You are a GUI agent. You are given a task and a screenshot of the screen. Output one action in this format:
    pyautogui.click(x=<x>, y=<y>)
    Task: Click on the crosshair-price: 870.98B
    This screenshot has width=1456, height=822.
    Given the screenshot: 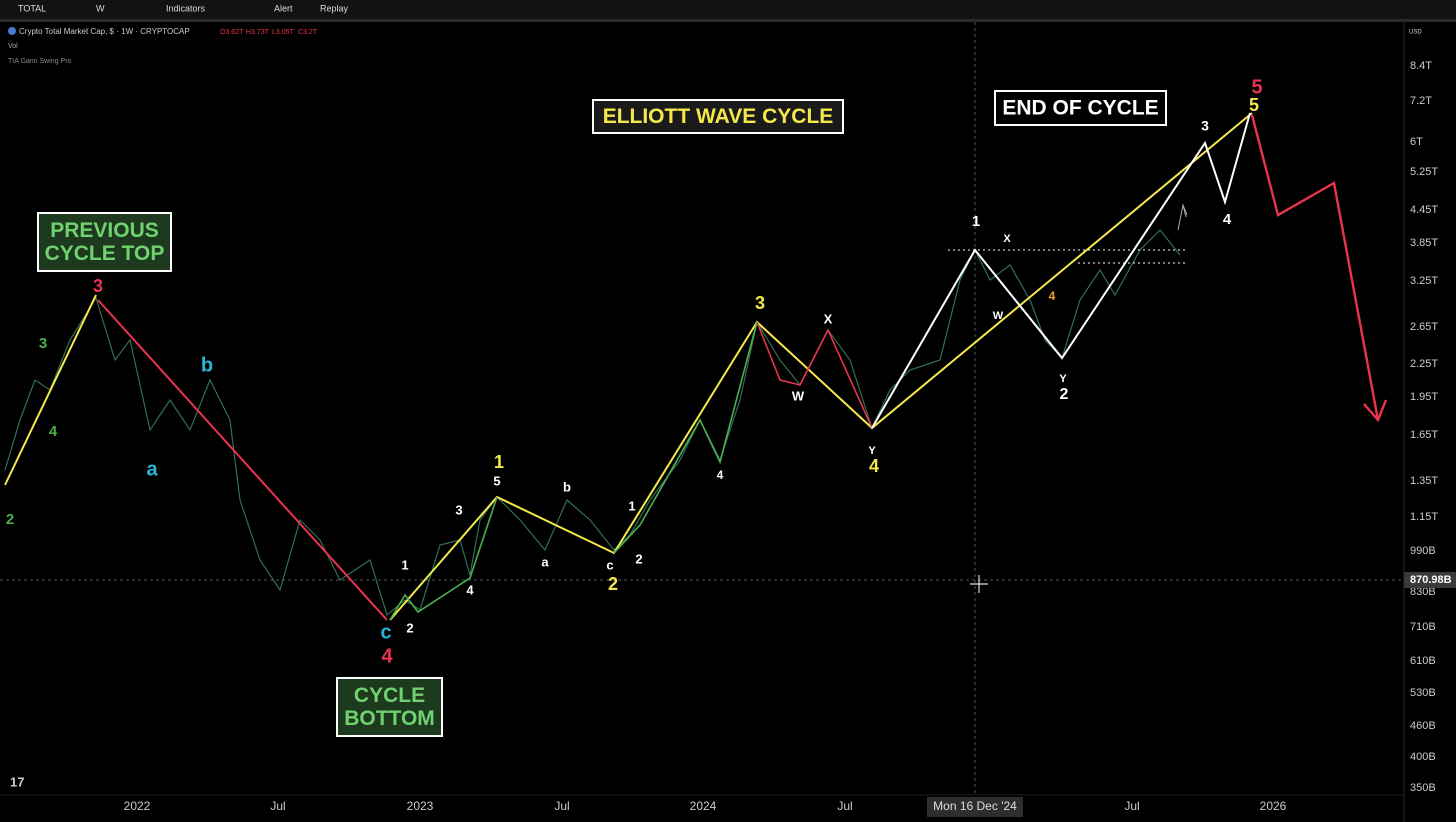 What is the action you would take?
    pyautogui.click(x=1431, y=580)
    